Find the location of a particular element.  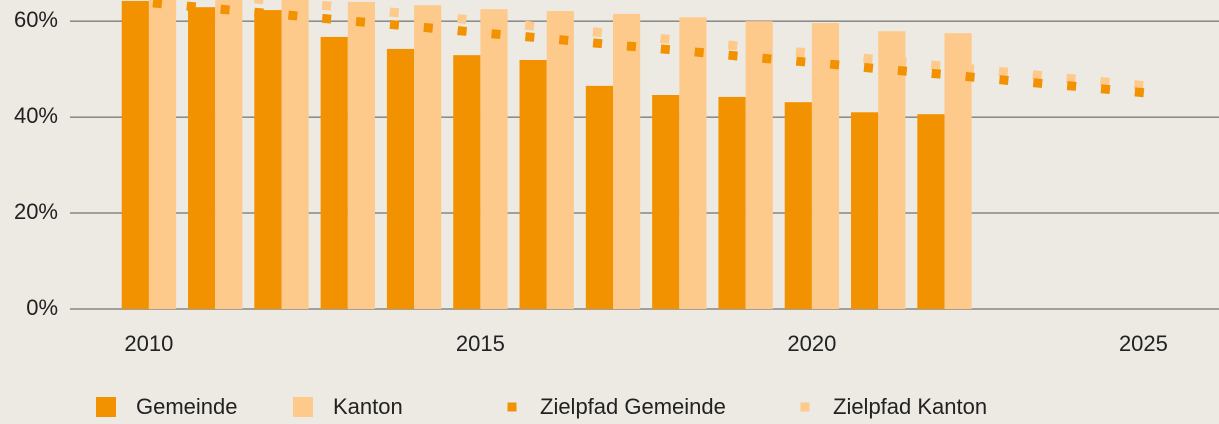

x-tick-label: 2010 is located at coordinates (148, 343).